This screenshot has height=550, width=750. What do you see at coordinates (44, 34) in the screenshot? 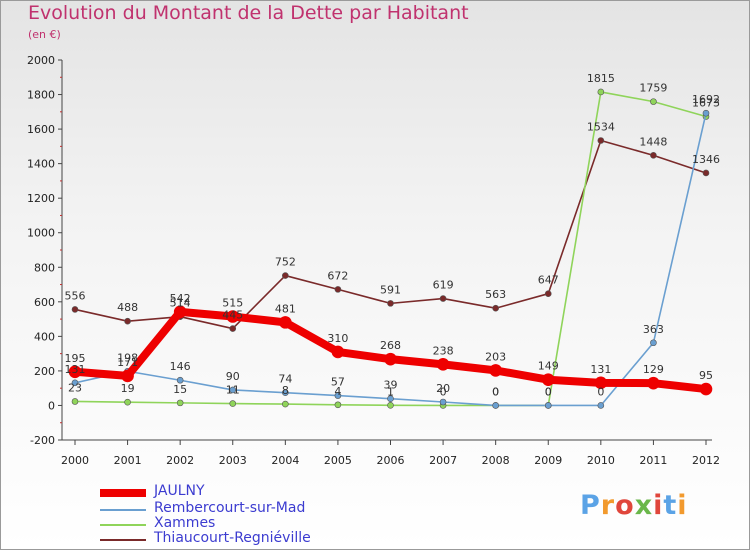
I see `chart-subtitle: (en €)` at bounding box center [44, 34].